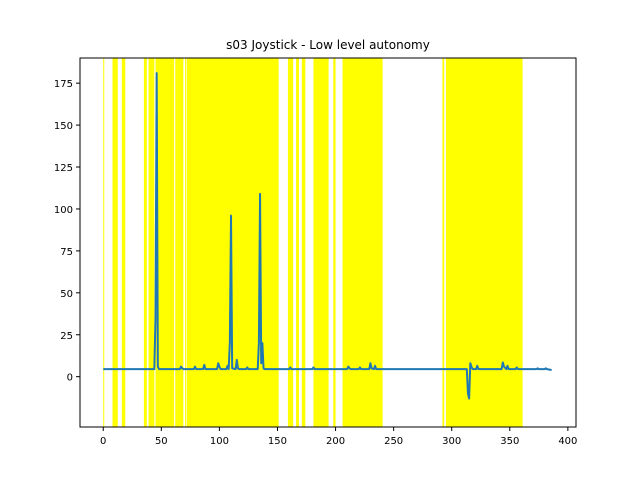 Image resolution: width=640 pixels, height=484 pixels. What do you see at coordinates (63, 168) in the screenshot?
I see `y-tick-label: 125` at bounding box center [63, 168].